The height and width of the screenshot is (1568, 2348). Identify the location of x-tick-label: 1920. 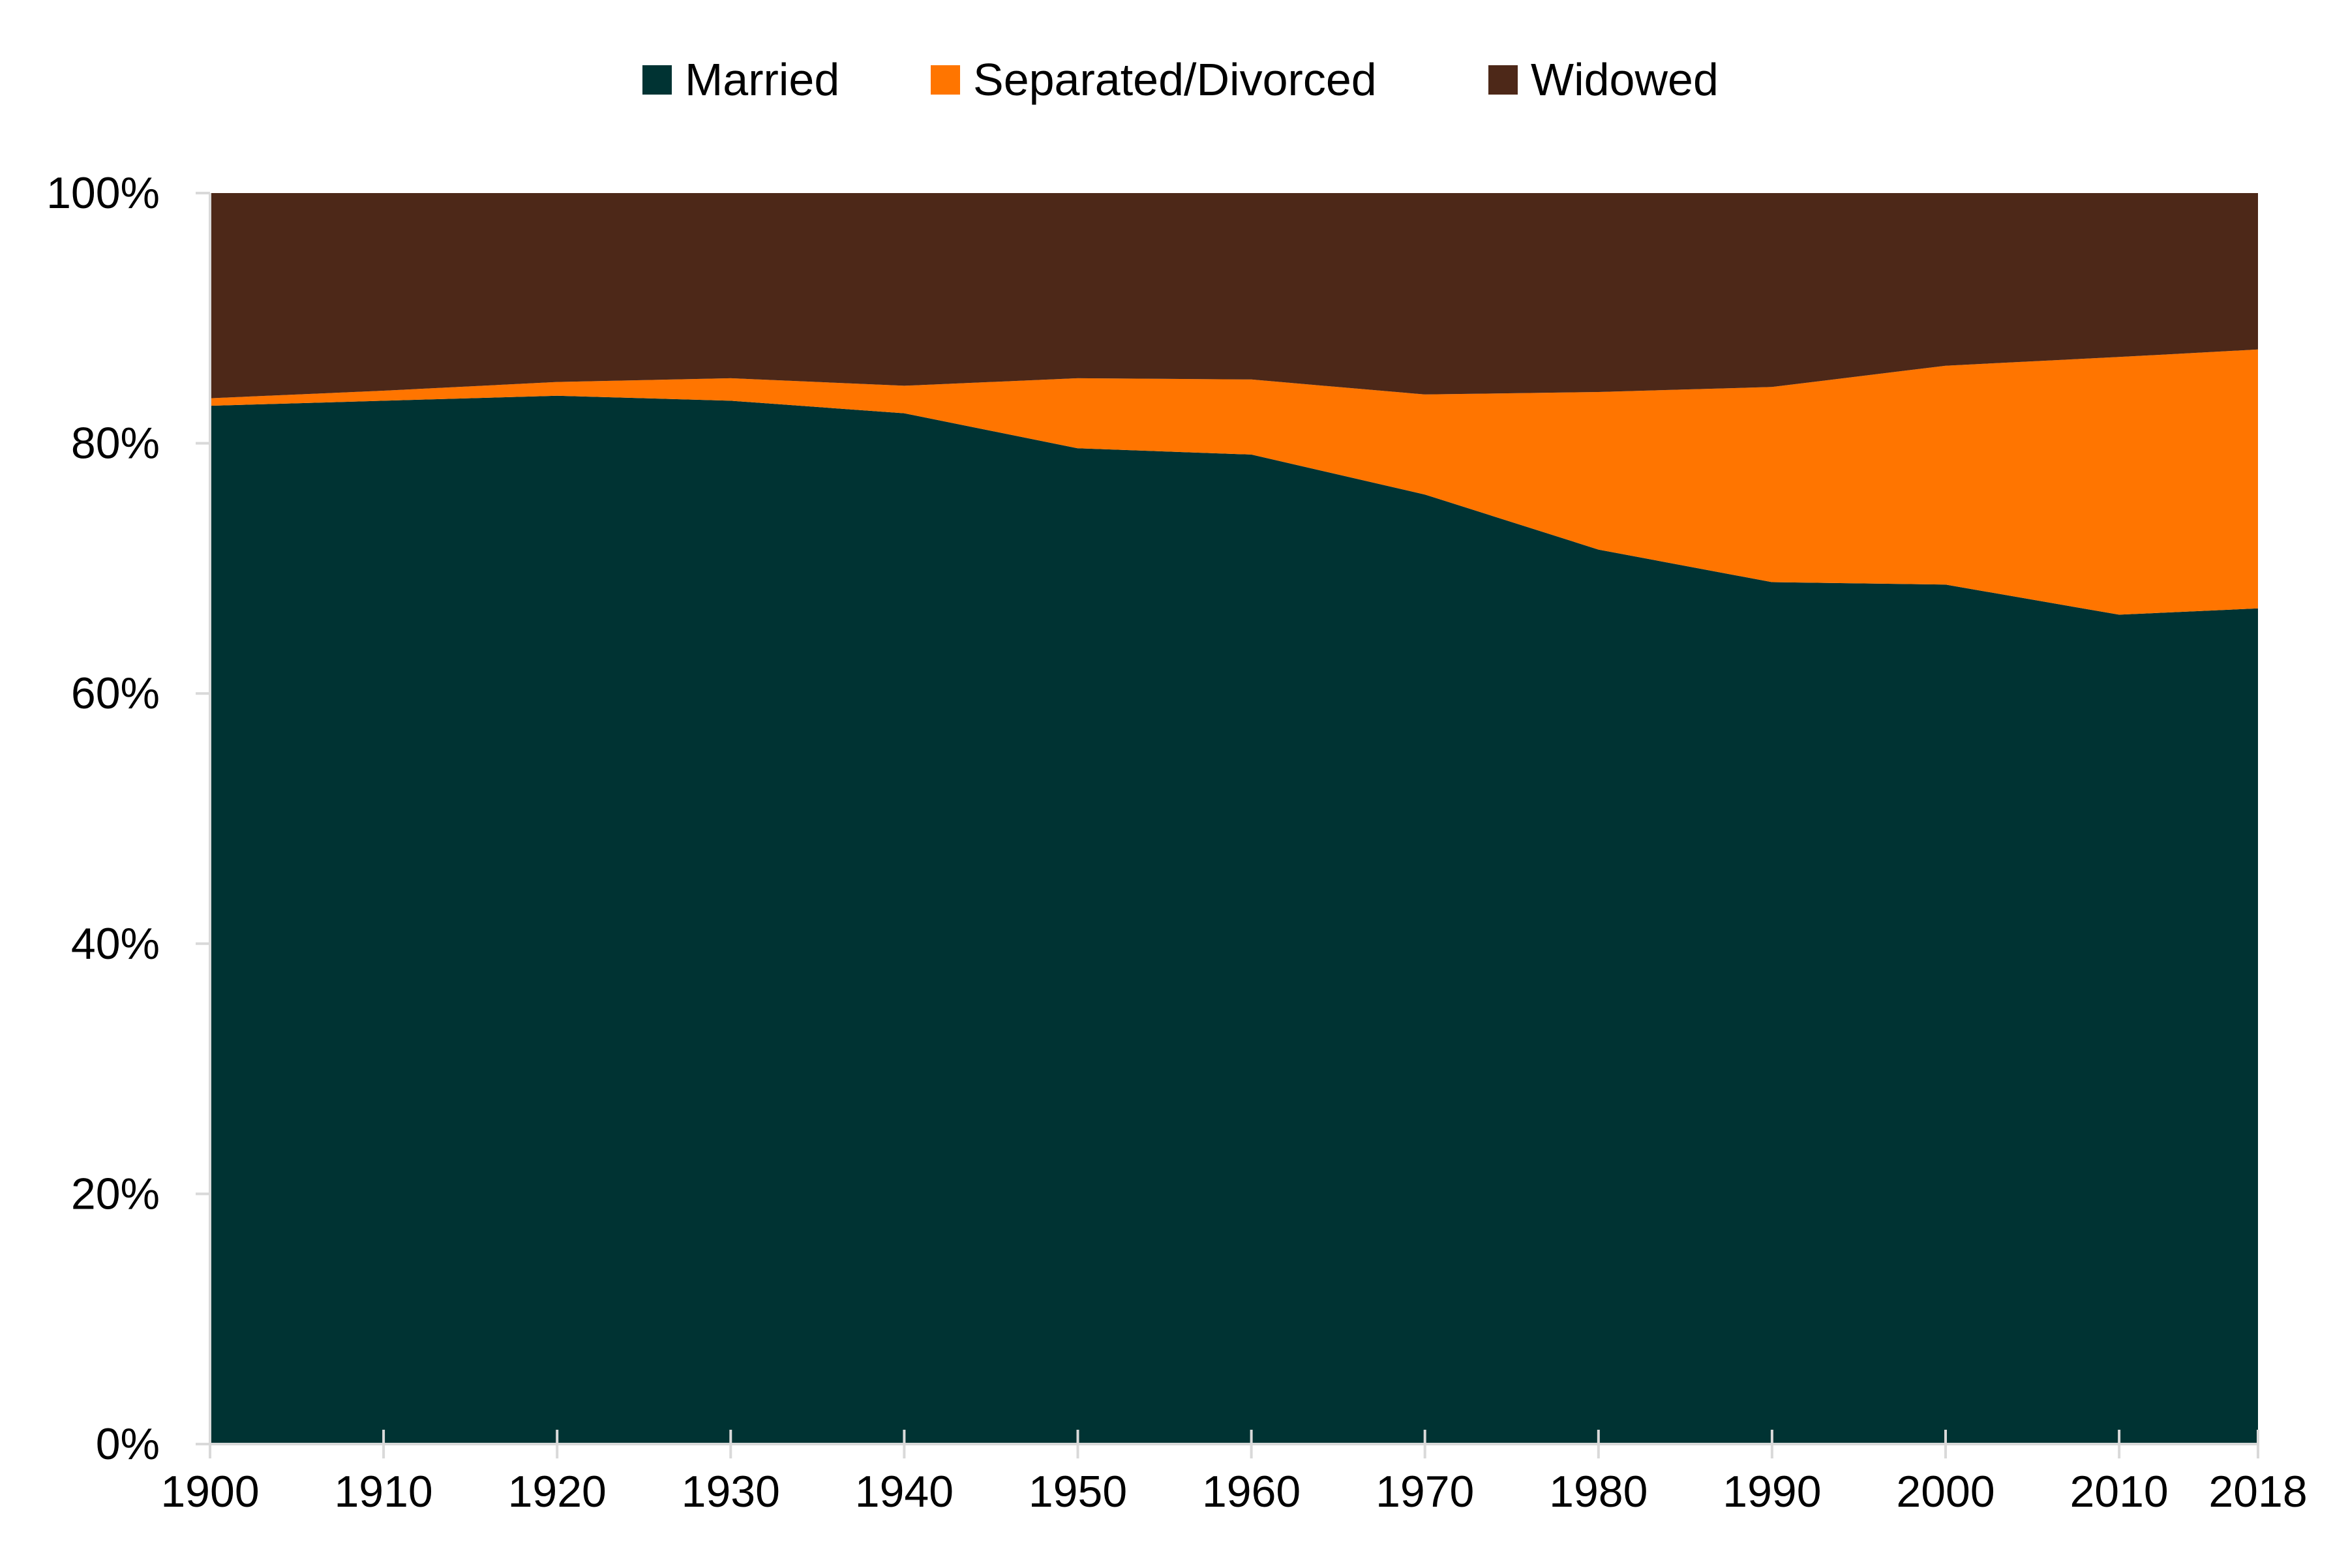
(557, 1491).